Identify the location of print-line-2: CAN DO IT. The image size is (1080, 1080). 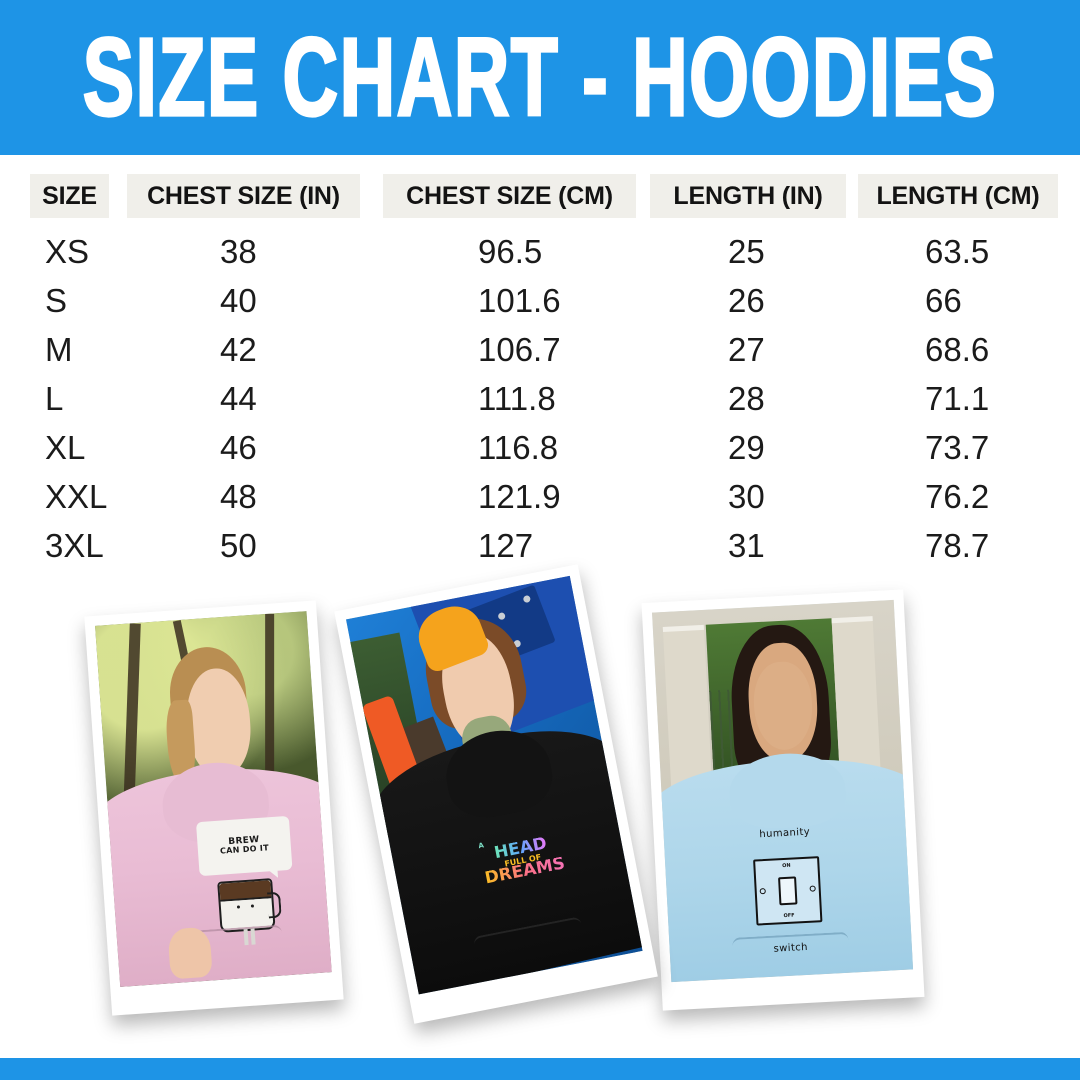
(244, 850).